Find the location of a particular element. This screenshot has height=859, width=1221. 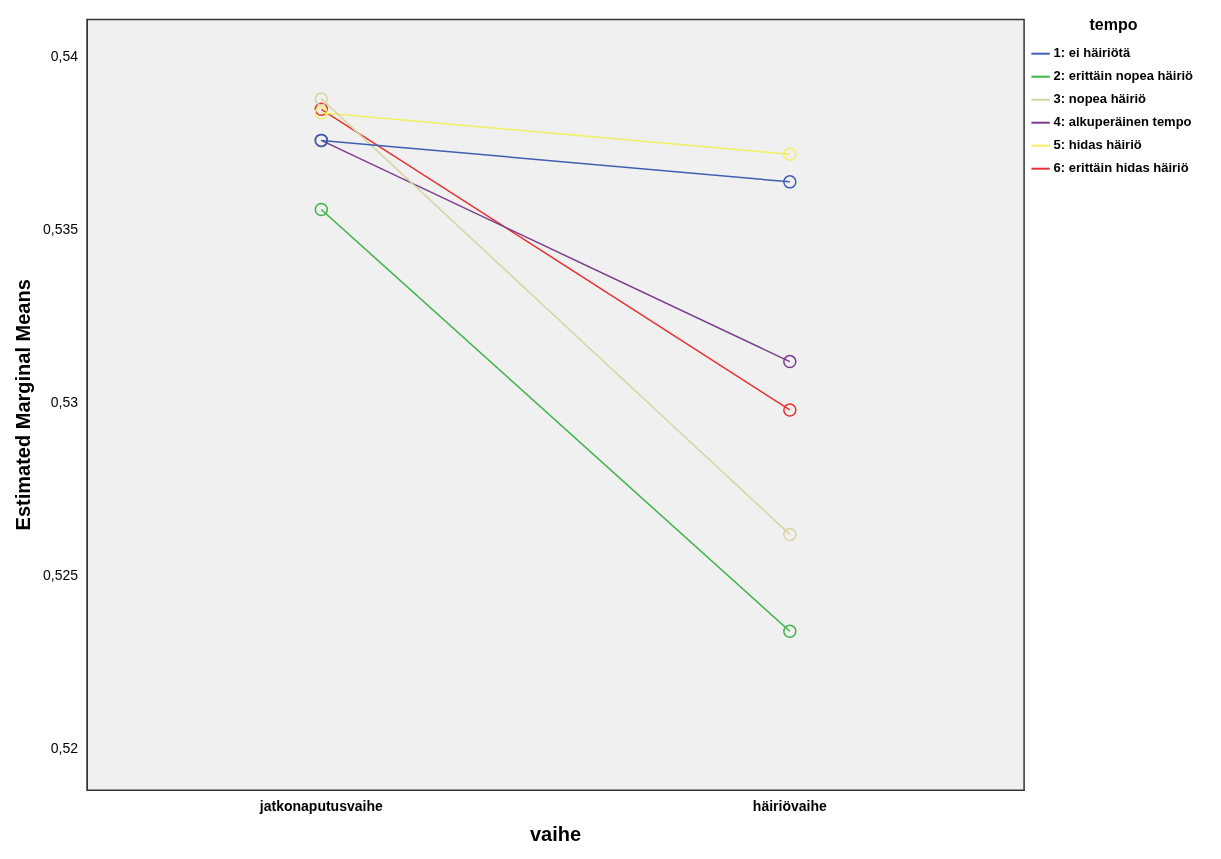

legend-label: 3: nopea häiriö is located at coordinates (1100, 99).